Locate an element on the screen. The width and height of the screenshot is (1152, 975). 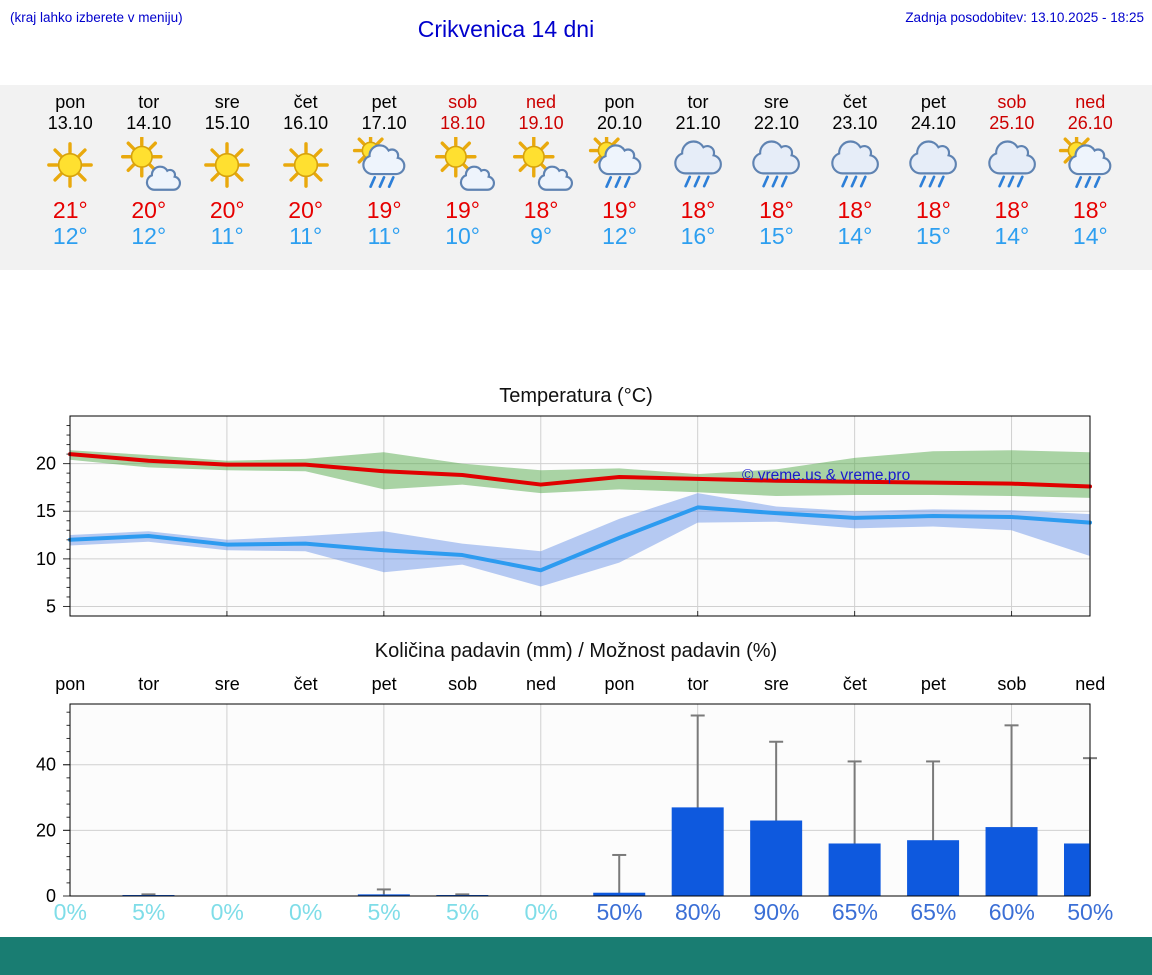
last-update: Zadnja posodobitev: 13.10.2025 - 18:25 is located at coordinates (1024, 17).